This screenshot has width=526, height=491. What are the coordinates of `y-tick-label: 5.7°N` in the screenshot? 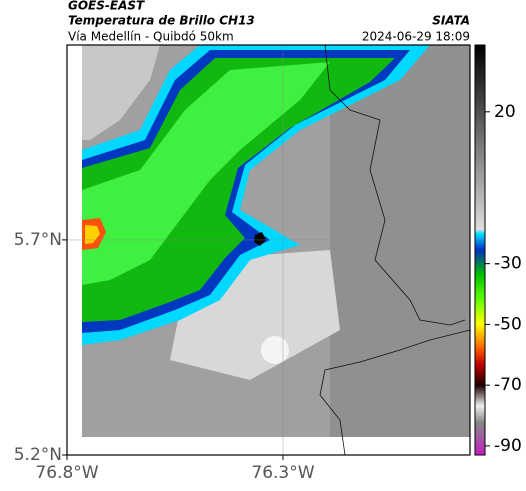 It's located at (38, 240).